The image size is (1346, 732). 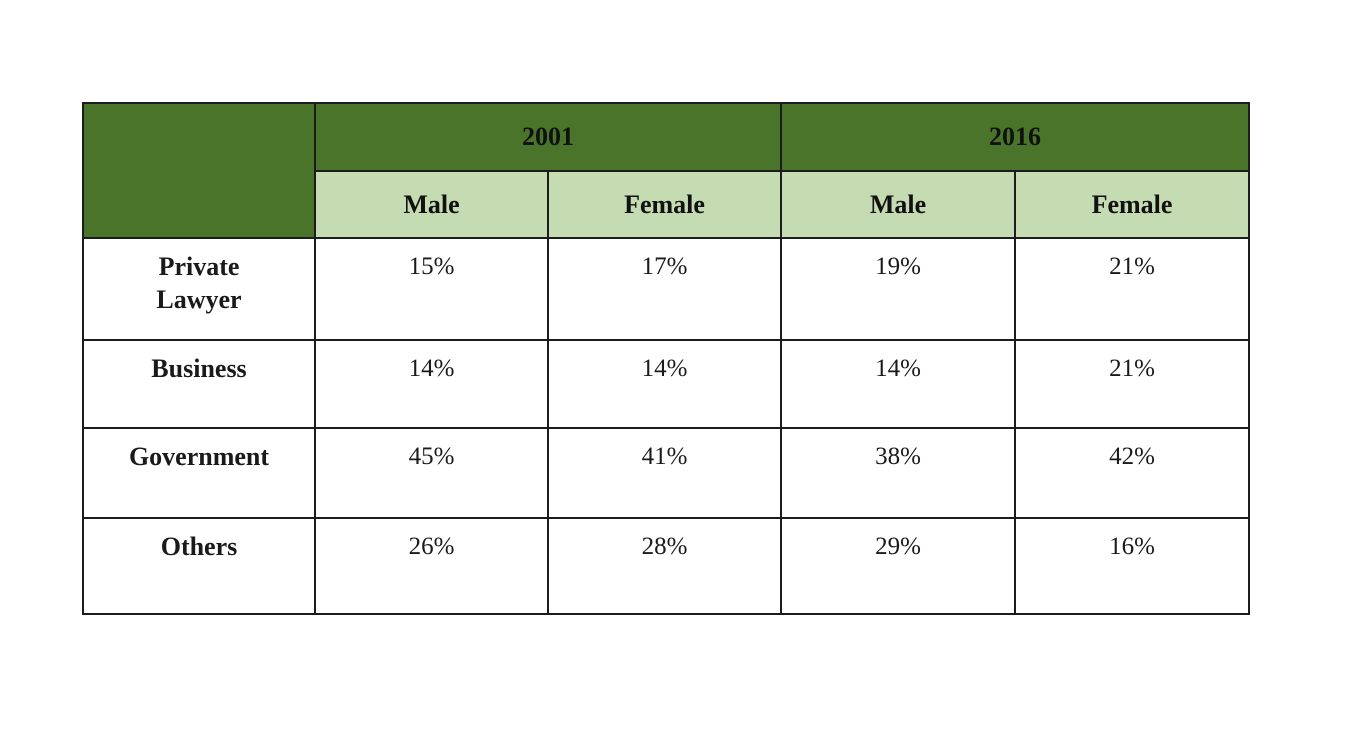 What do you see at coordinates (199, 456) in the screenshot?
I see `row-label-text: Government` at bounding box center [199, 456].